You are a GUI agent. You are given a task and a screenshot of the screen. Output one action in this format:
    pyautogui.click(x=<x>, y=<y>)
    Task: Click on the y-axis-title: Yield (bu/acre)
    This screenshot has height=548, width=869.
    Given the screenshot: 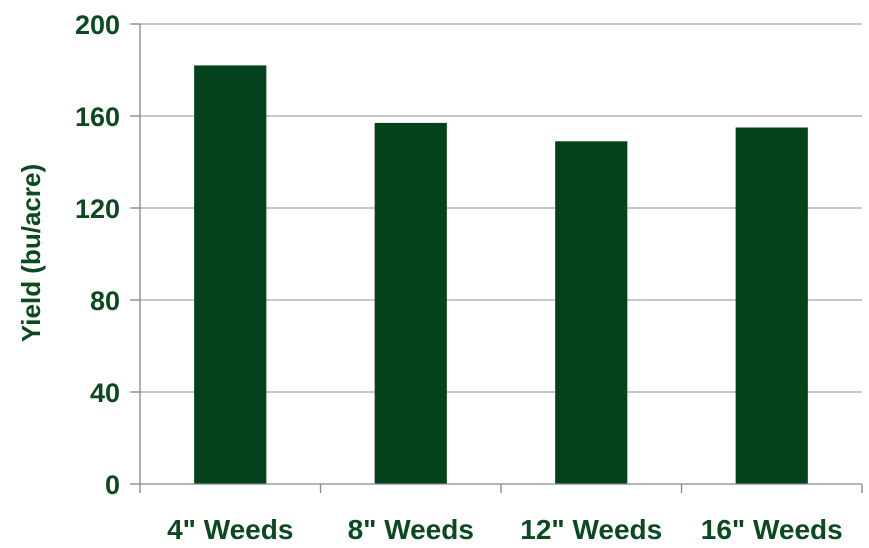 What is the action you would take?
    pyautogui.click(x=31, y=253)
    